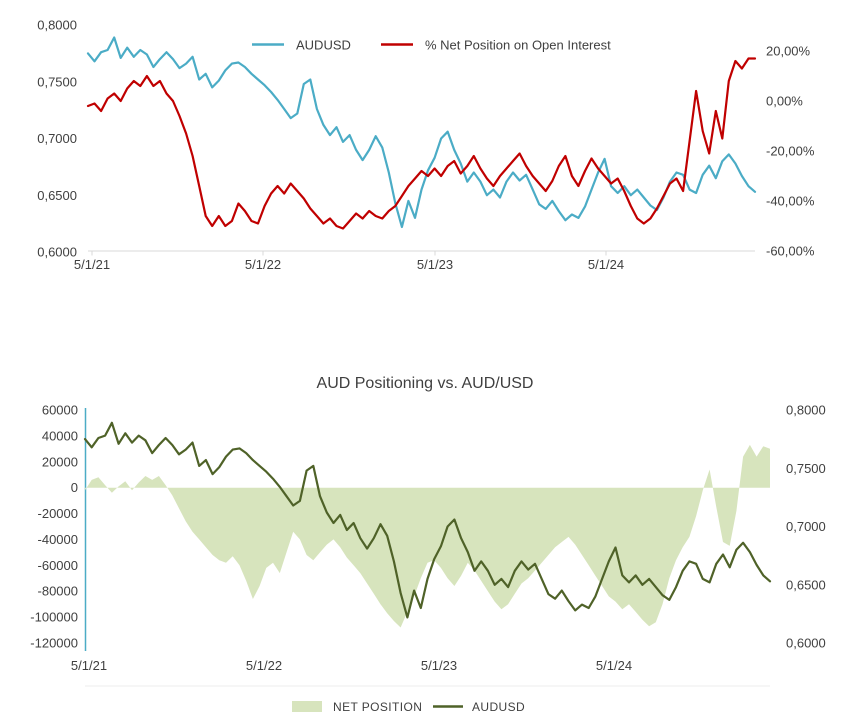  I want to click on left-axis-tick-label: 40000, so click(60, 435).